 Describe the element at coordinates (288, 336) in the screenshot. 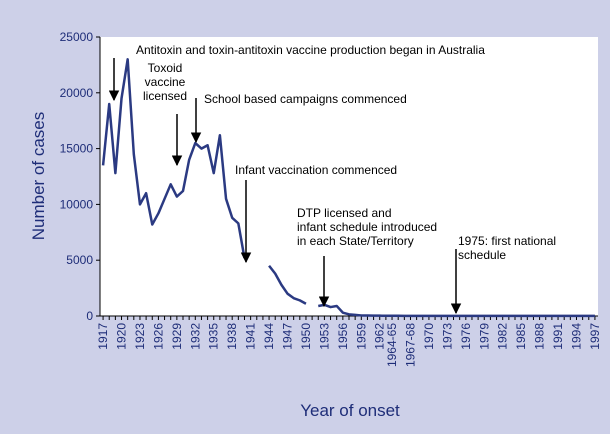

I see `x-tick-label: 1947` at that location.